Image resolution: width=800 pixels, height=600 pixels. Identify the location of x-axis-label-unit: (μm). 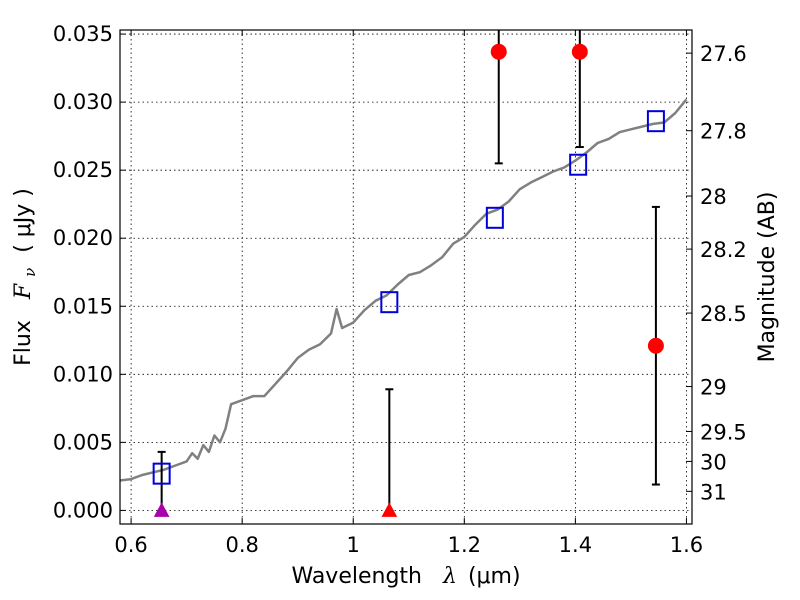
(494, 576).